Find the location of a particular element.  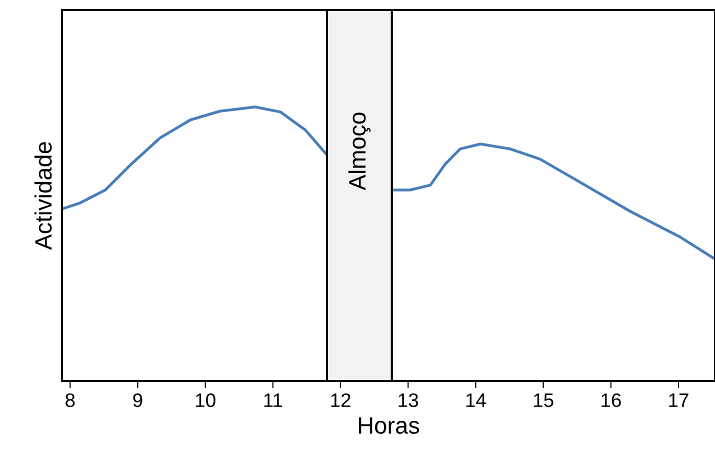

x-tick-label: 13 is located at coordinates (408, 400).